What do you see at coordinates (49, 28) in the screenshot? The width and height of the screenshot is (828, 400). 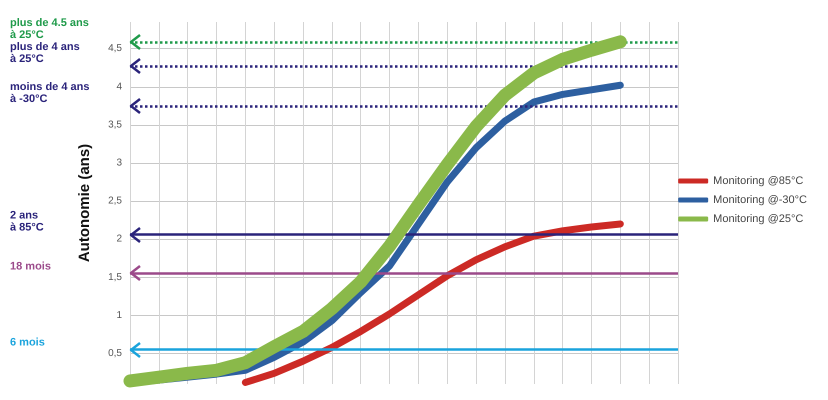 I see `ref-line-label: plus de 4.5 ans à 25°C` at bounding box center [49, 28].